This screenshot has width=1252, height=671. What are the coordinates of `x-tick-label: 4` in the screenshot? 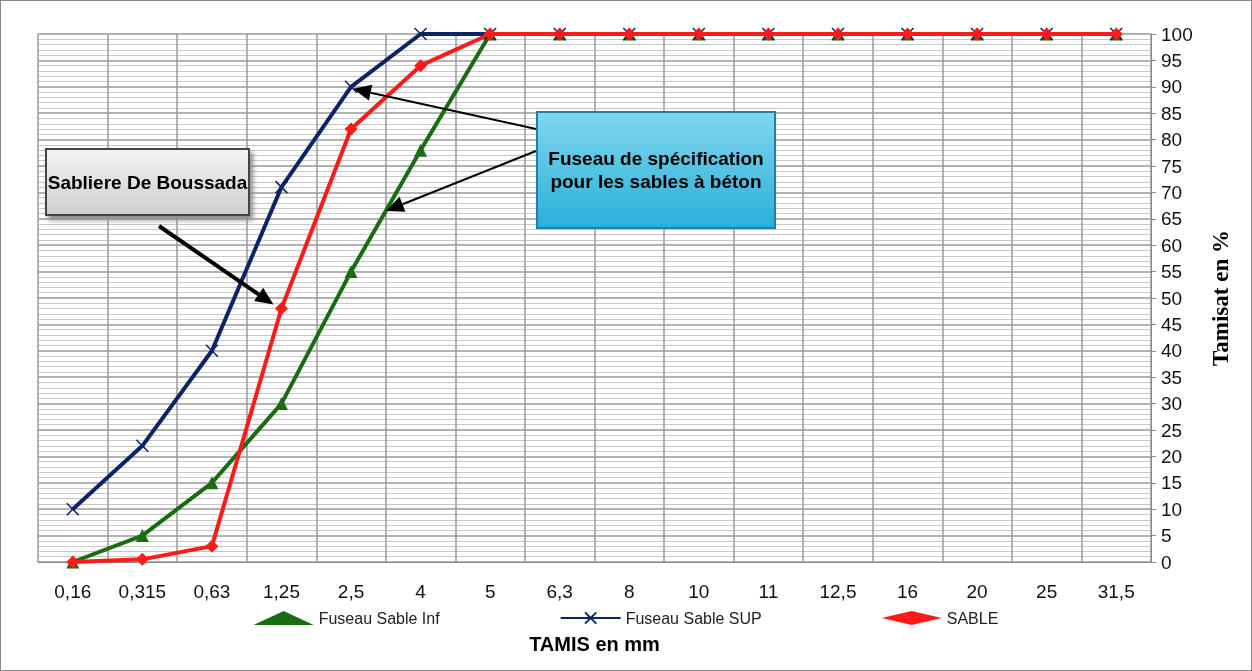 It's located at (421, 591).